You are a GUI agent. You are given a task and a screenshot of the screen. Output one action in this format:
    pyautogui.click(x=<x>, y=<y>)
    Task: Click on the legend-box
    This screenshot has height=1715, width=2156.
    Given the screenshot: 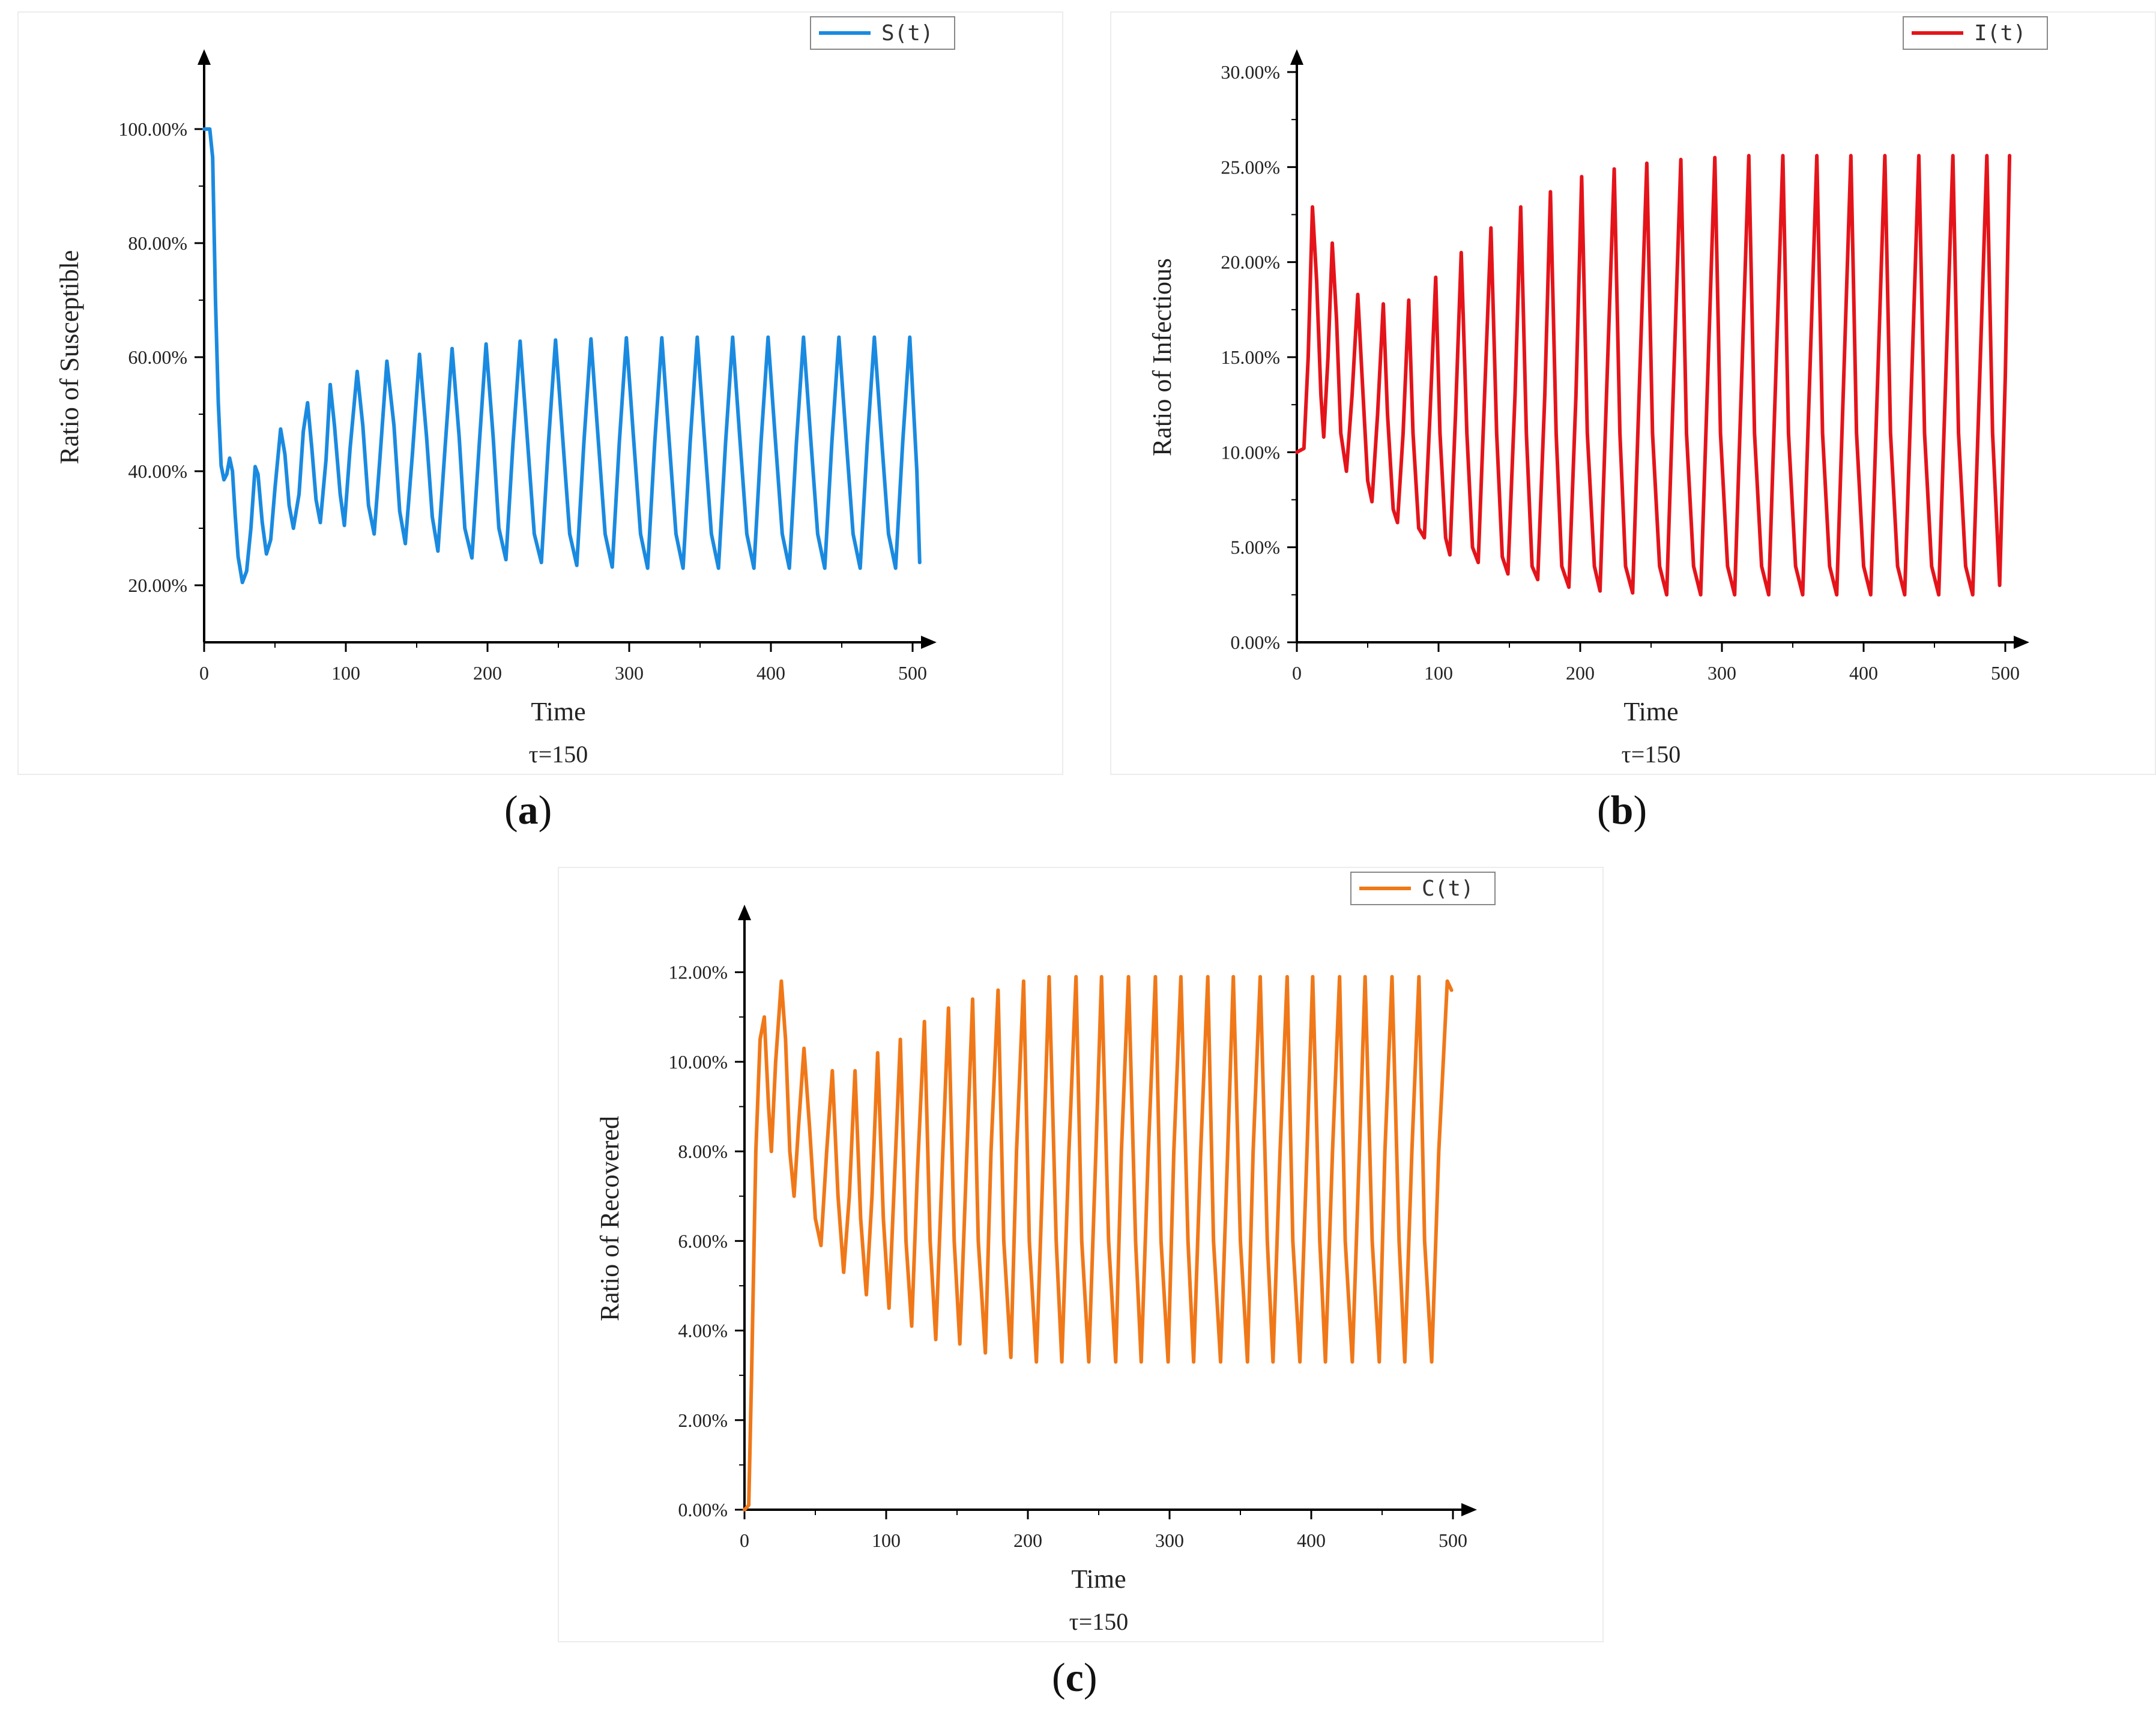 What is the action you would take?
    pyautogui.click(x=1975, y=33)
    